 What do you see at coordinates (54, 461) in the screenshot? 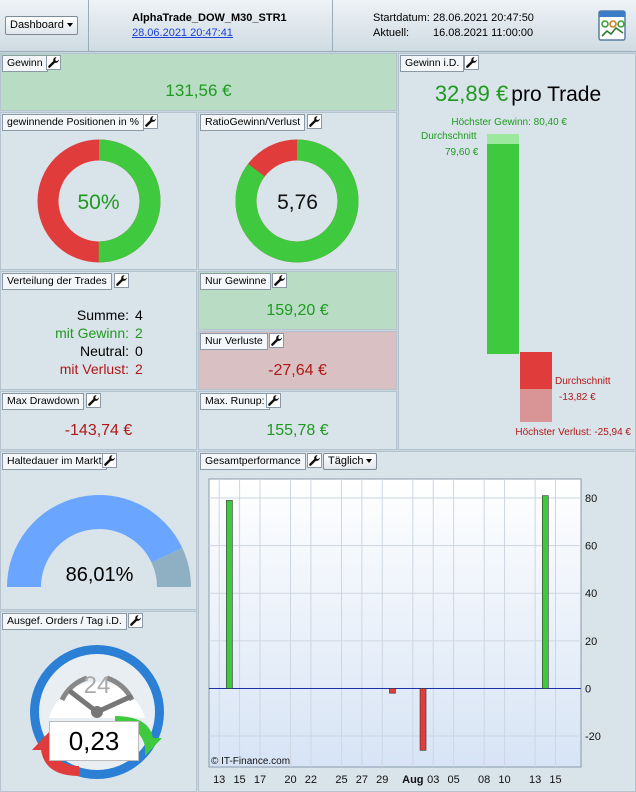
I see `panel-title: Haltedauer im Markt` at bounding box center [54, 461].